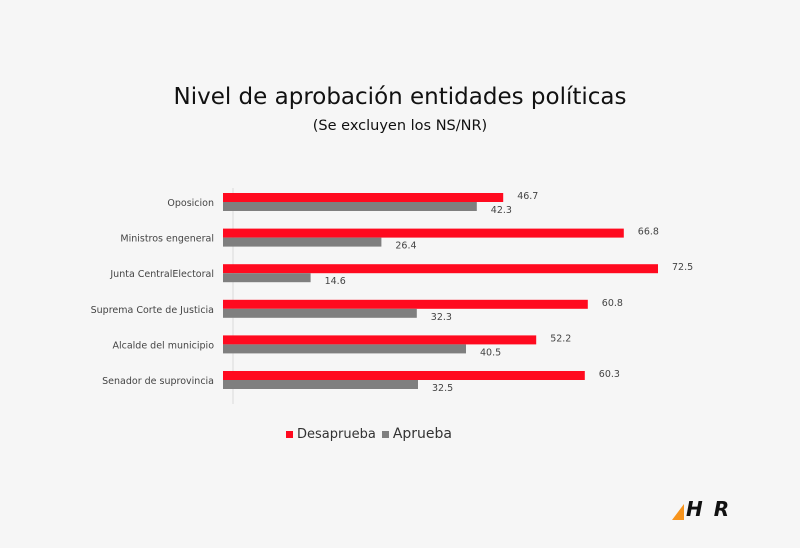 Image resolution: width=800 pixels, height=548 pixels. Describe the element at coordinates (152, 310) in the screenshot. I see `category-label: Suprema Corte de Justicia` at that location.